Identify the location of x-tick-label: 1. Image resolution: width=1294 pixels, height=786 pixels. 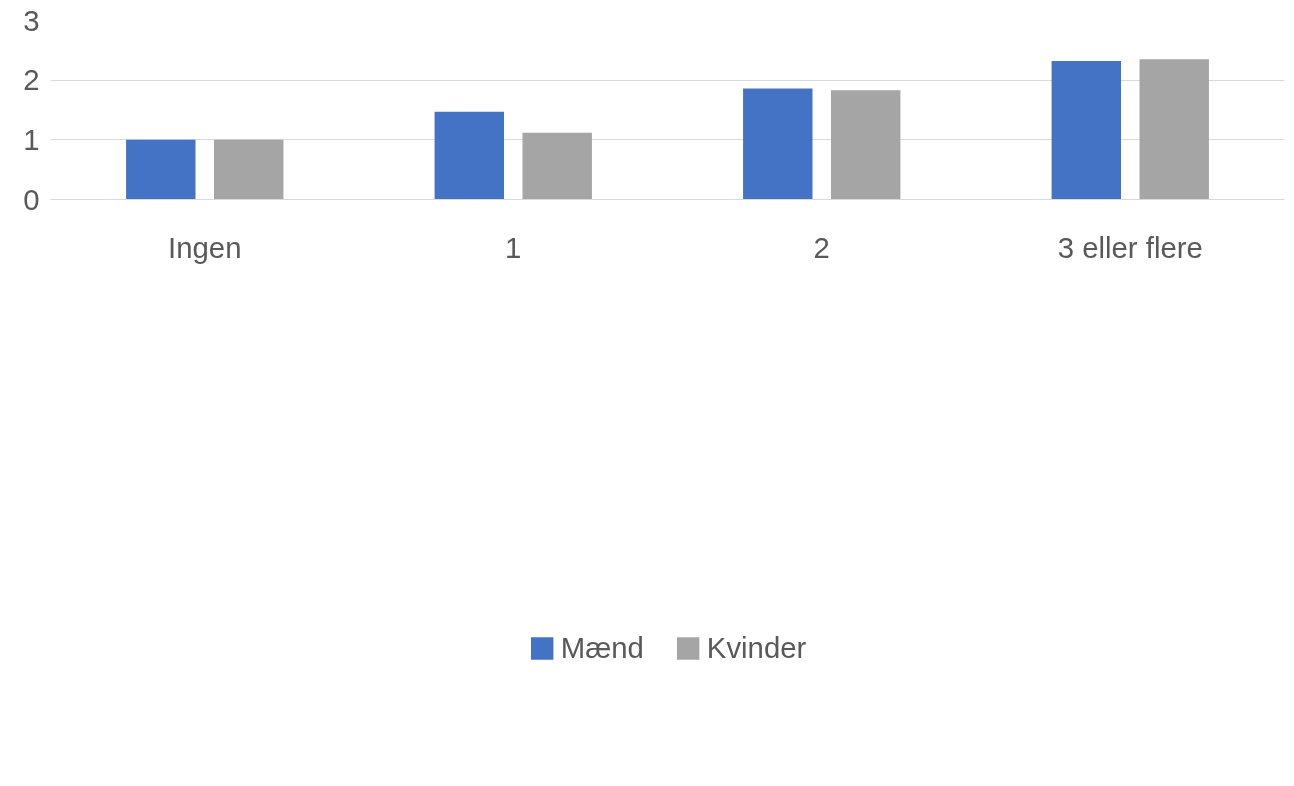
(513, 247).